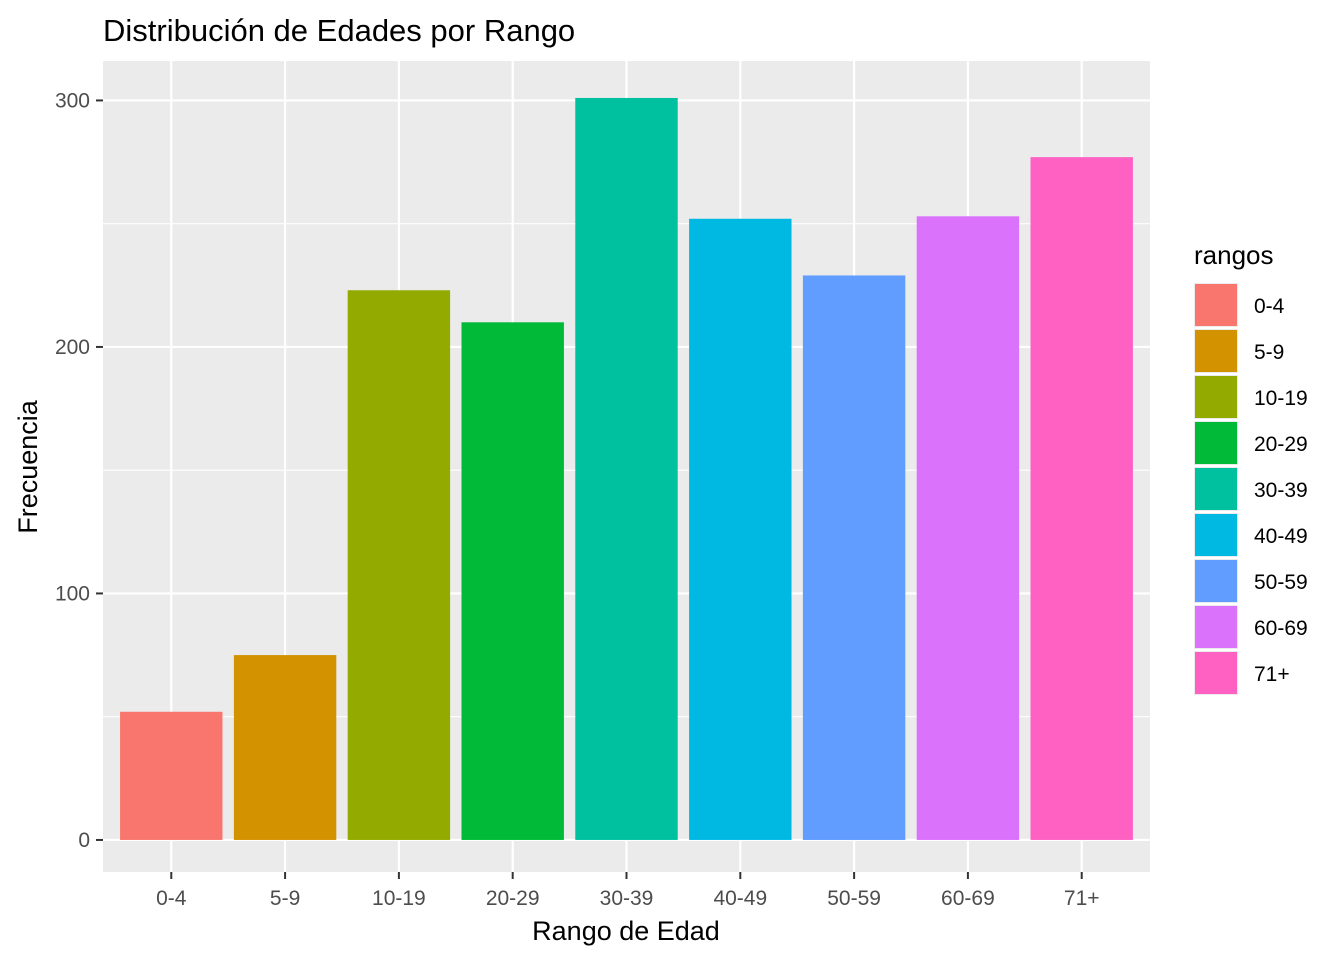  Describe the element at coordinates (1234, 255) in the screenshot. I see `legend-title: rangos` at that location.